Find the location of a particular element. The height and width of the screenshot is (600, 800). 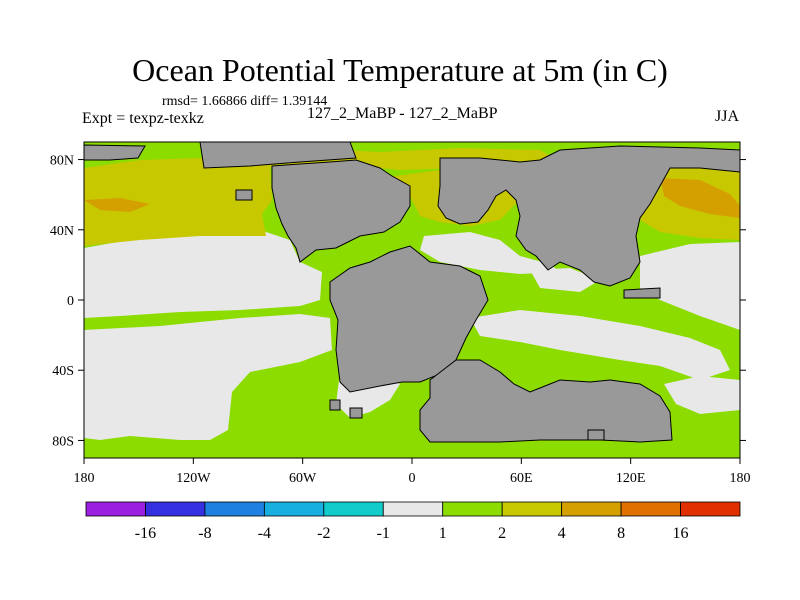

land-island-indian-a is located at coordinates (642, 293).